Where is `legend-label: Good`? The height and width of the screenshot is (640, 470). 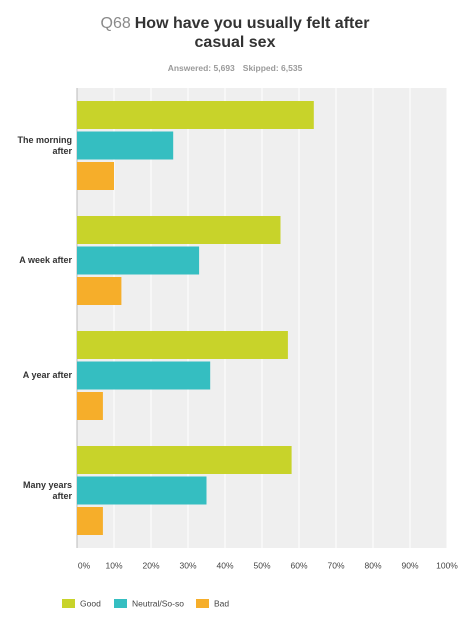
legend-label: Good is located at coordinates (90, 603).